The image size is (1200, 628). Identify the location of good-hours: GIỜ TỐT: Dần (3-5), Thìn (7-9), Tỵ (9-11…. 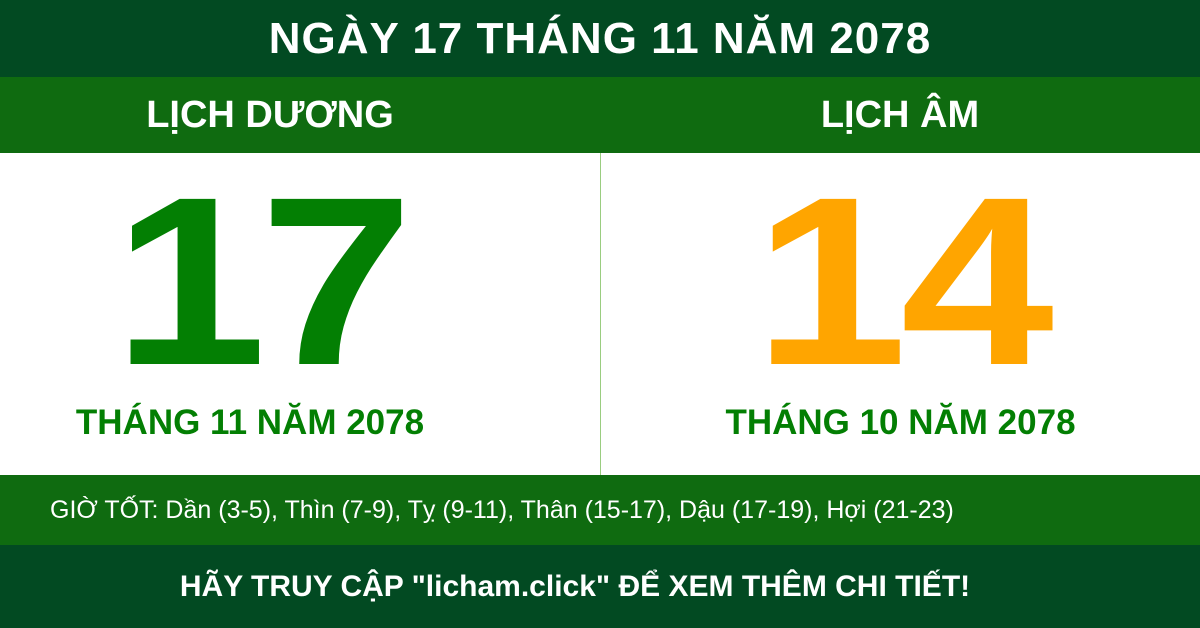
(600, 510).